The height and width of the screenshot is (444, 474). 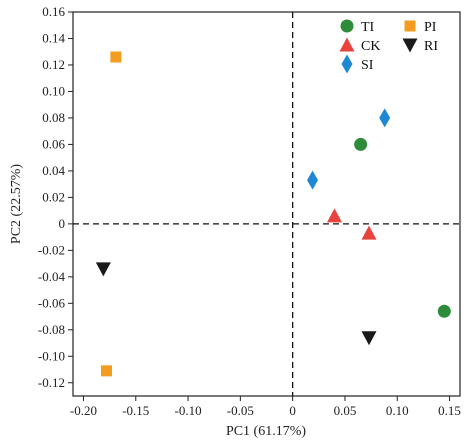 What do you see at coordinates (51, 355) in the screenshot?
I see `y-tick-label: -0.10` at bounding box center [51, 355].